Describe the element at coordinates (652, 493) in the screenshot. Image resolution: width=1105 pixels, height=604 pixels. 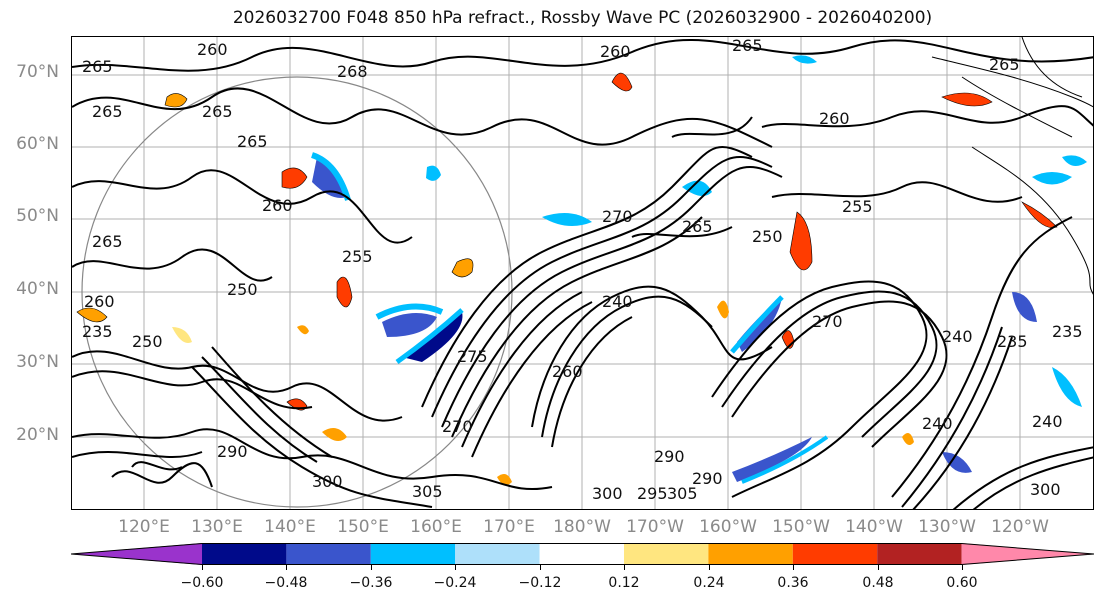
I see `contour-label: 295` at that location.